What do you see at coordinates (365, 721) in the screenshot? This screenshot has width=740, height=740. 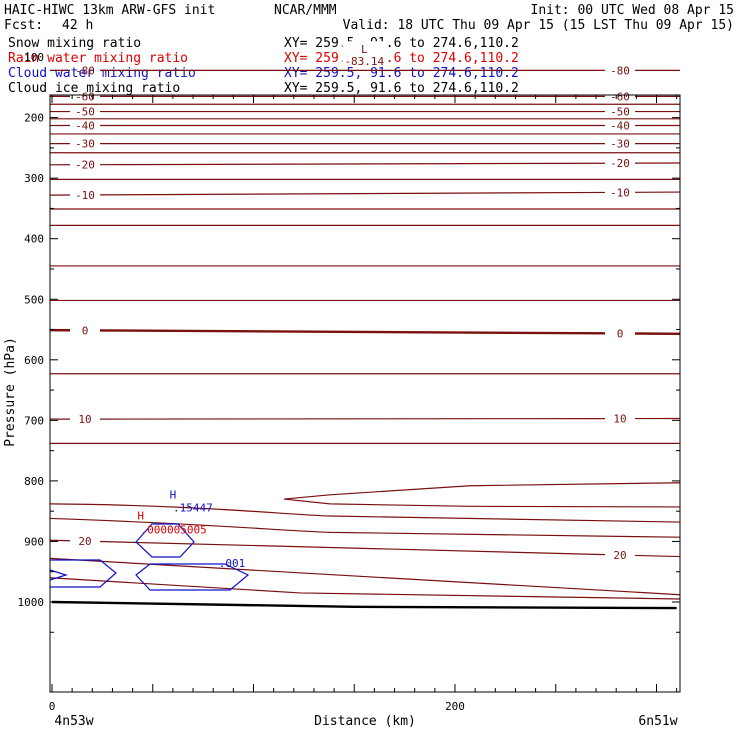 I see `x-axis-label: Distance (km)` at bounding box center [365, 721].